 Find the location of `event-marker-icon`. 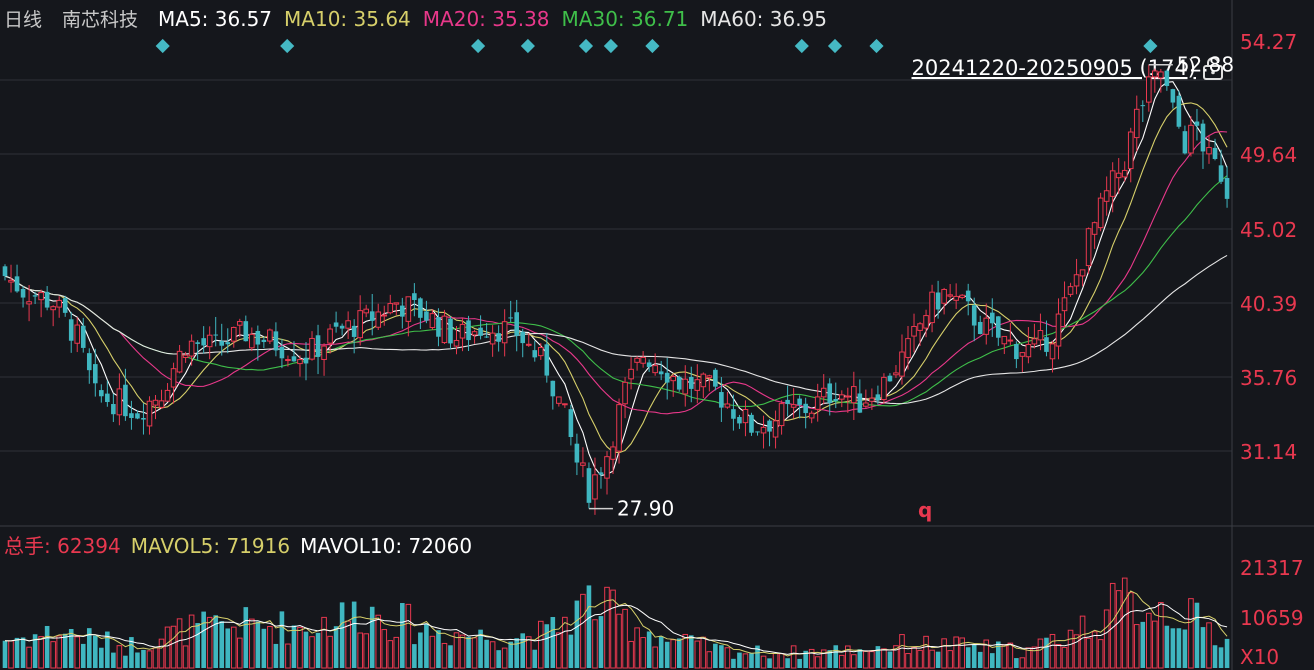

event-marker-icon is located at coordinates (586, 46).